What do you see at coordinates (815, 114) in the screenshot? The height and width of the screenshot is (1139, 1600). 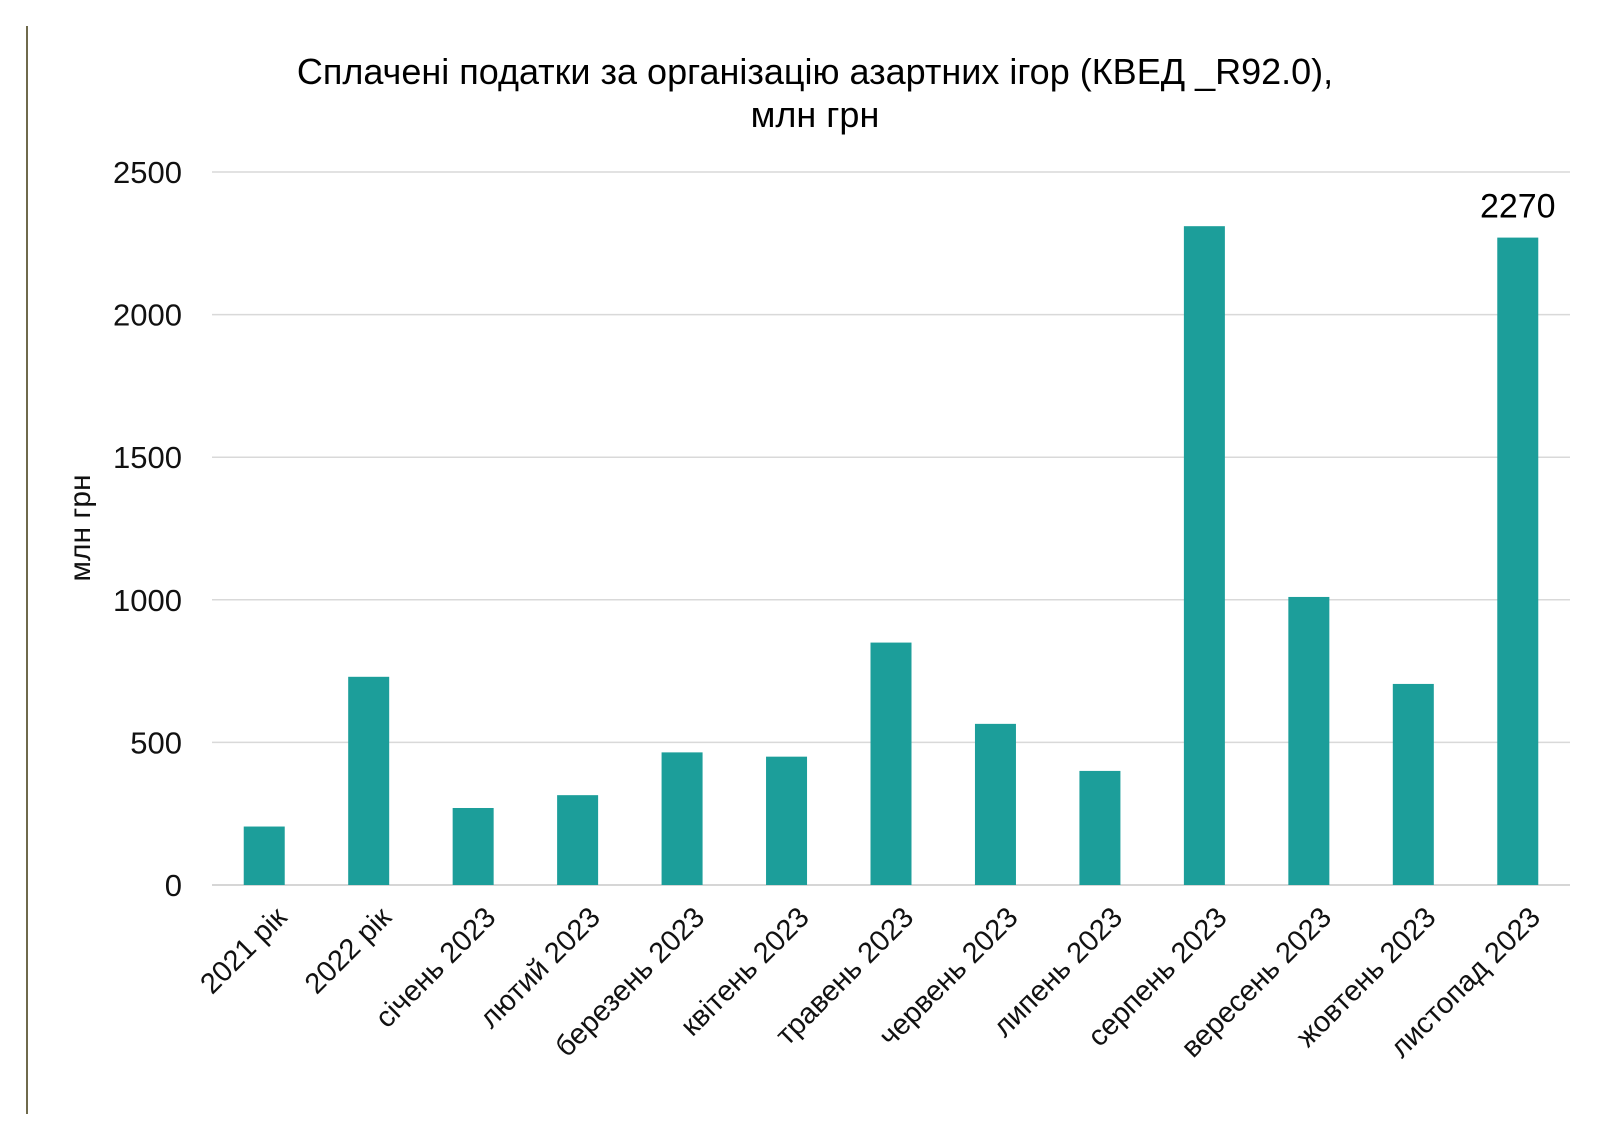 I see `chart-title-line-2: млн грн` at bounding box center [815, 114].